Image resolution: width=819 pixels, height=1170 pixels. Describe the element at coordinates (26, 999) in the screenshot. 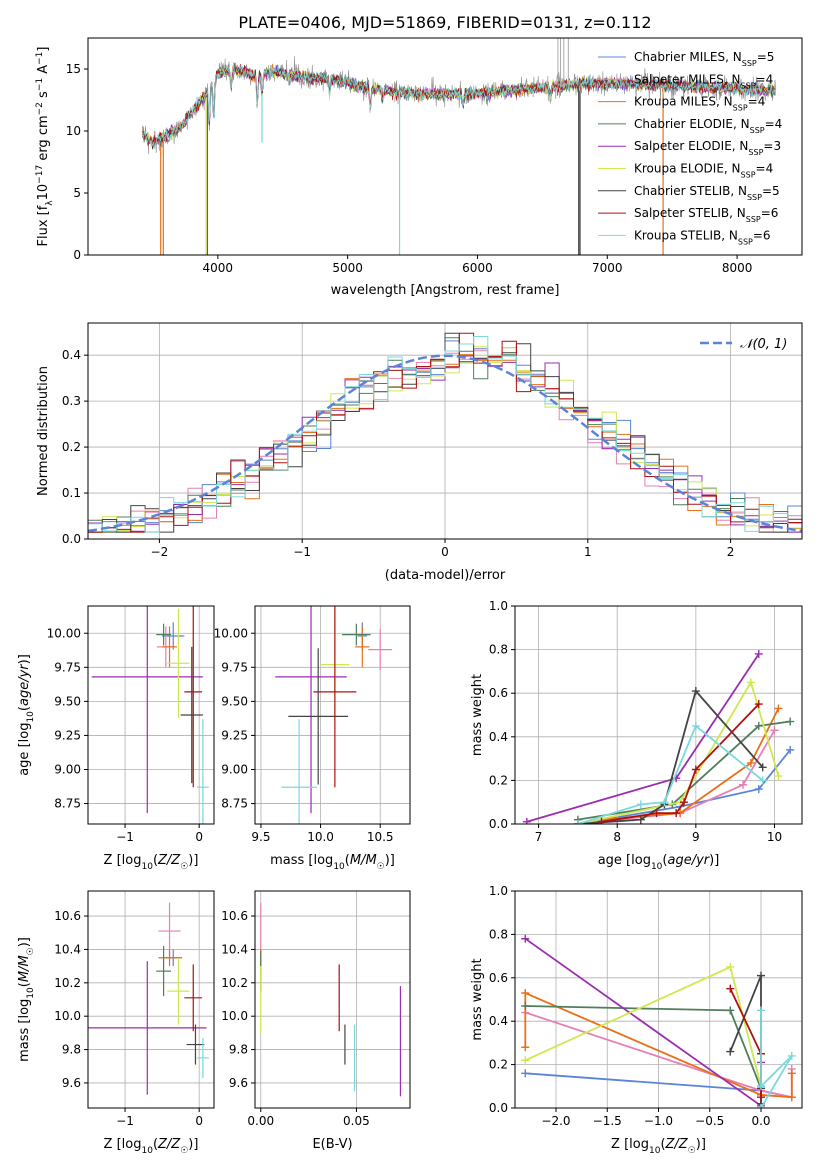

I see `y-axis-label: mass [log10(M/M☉)]` at that location.